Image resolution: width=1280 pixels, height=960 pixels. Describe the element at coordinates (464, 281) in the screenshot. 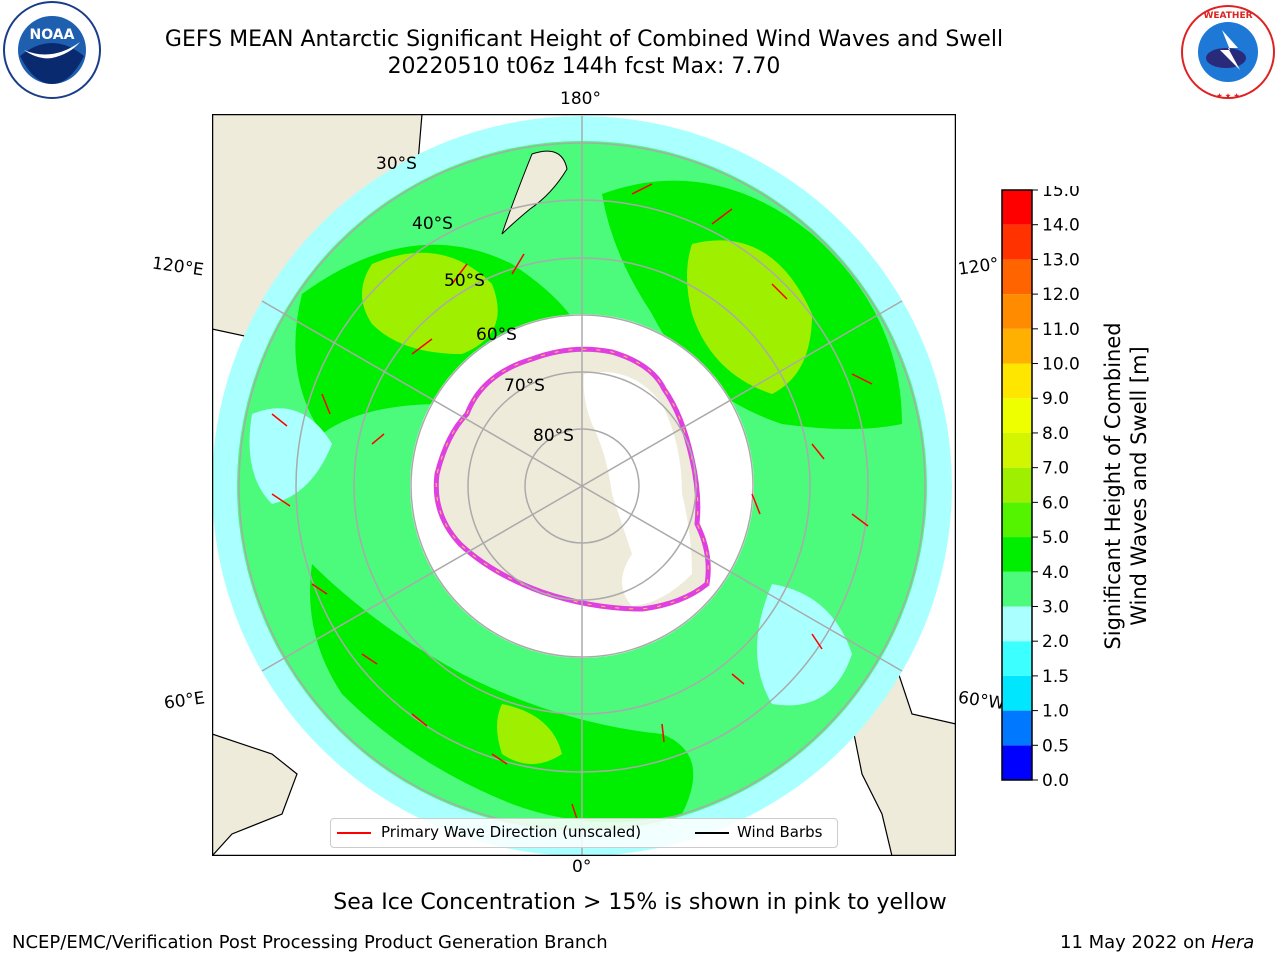

I see `lat-label-50s: 50°S` at that location.